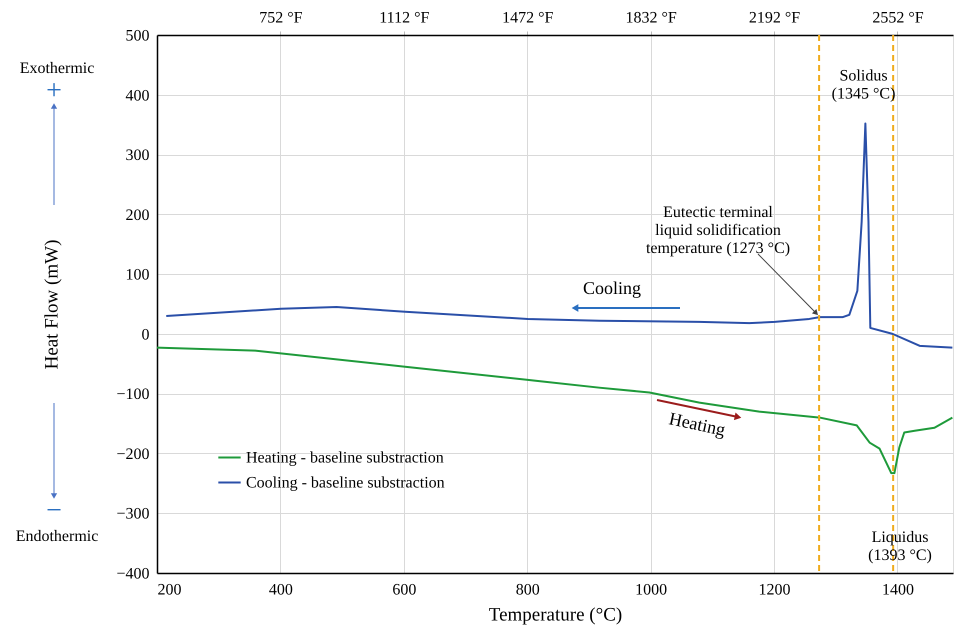  I want to click on y-tick-label: 400, so click(138, 95).